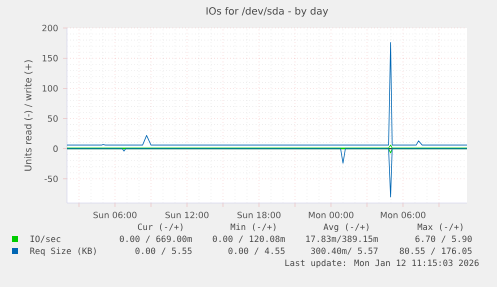 The width and height of the screenshot is (497, 287). Describe the element at coordinates (28, 115) in the screenshot. I see `y-axis-title: Units read (-) / write (+)` at that location.